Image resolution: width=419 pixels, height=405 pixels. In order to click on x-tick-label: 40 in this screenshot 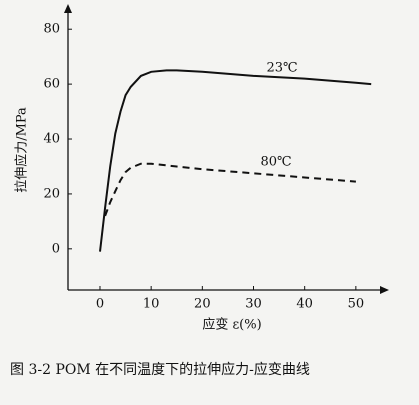, I will do `click(304, 304)`.